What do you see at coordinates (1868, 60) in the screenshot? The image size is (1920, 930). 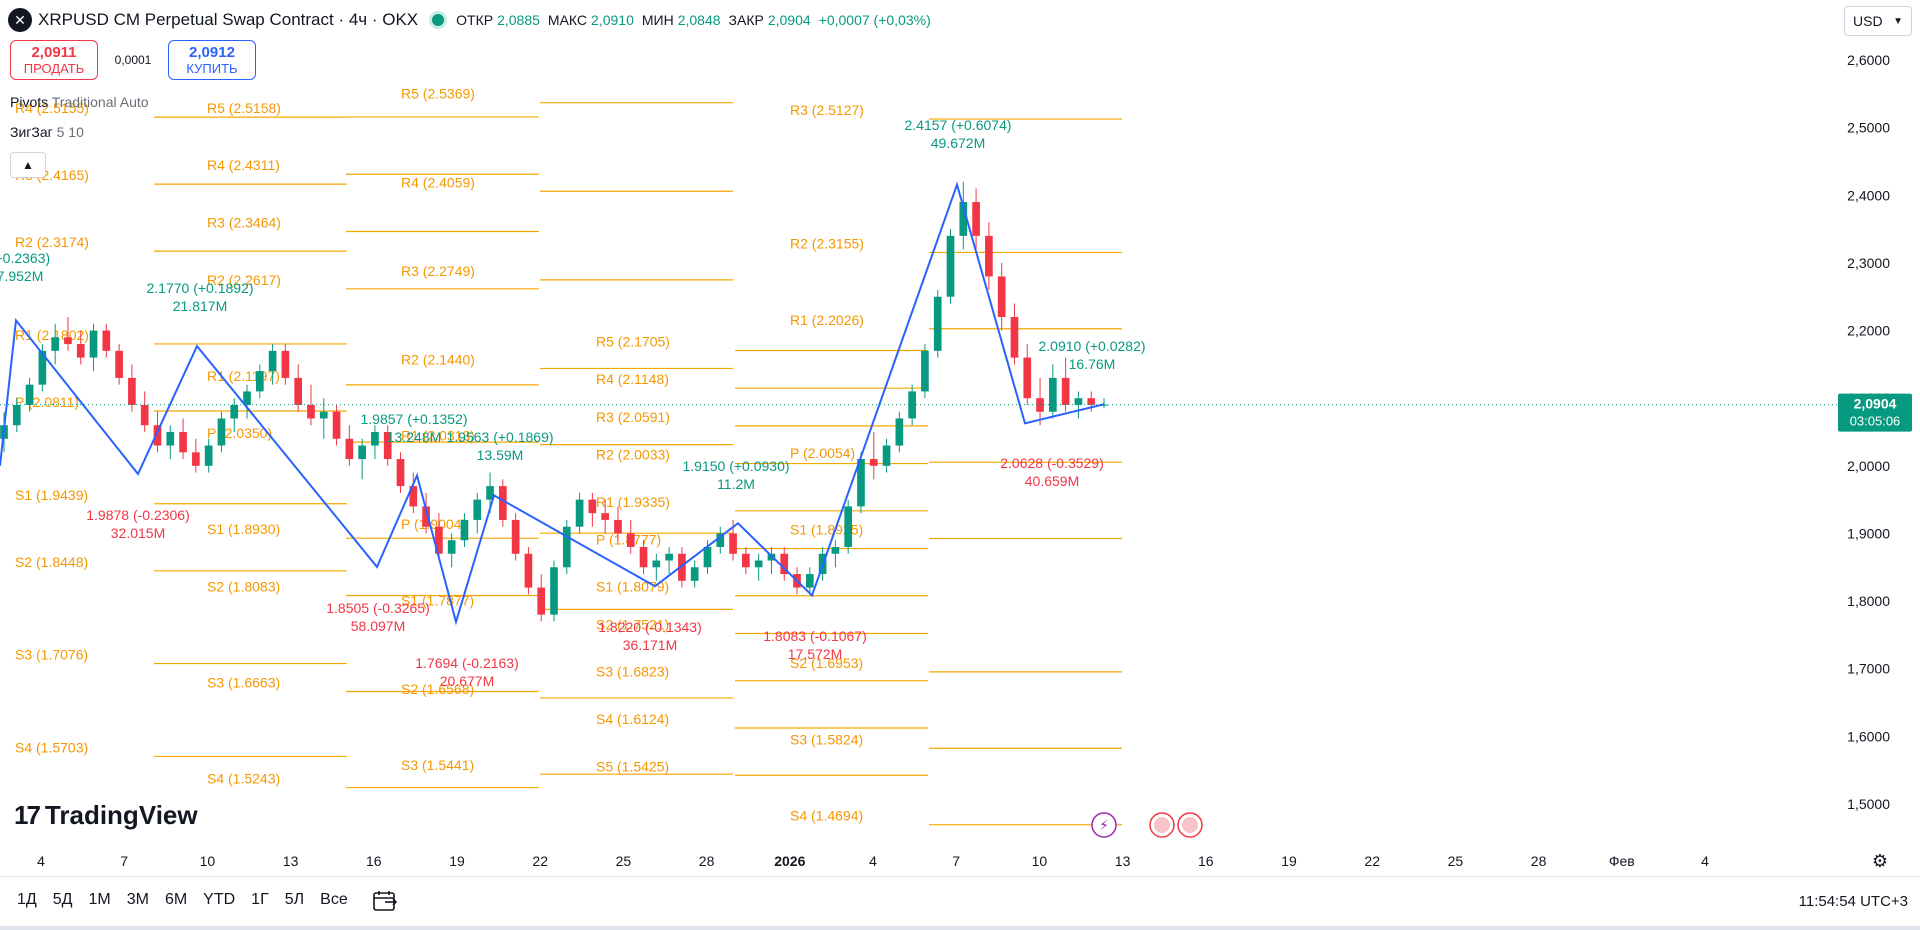 I see `y-tick-label: 2,6000` at bounding box center [1868, 60].